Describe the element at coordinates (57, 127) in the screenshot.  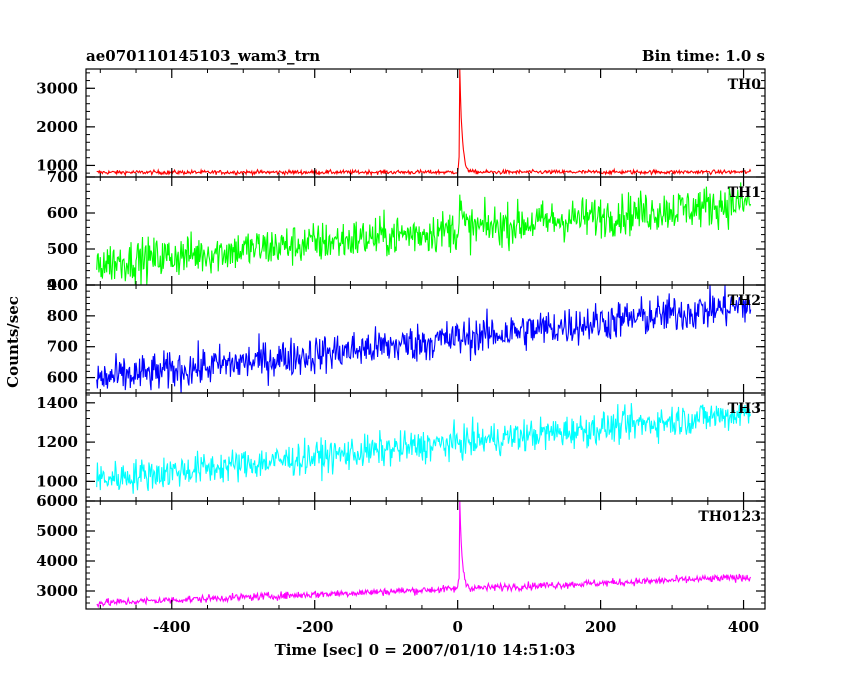
I see `y-tick-label: 2000` at that location.